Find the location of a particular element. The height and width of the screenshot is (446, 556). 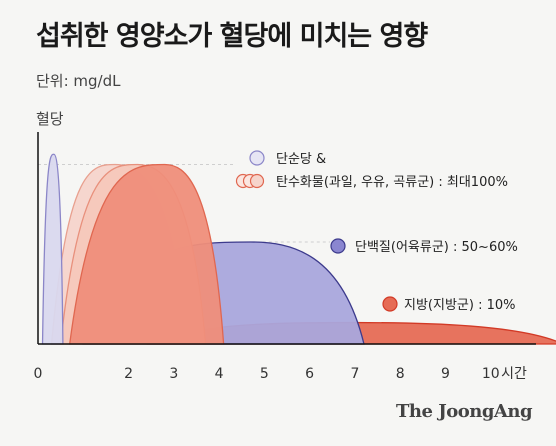

x-tick-label: 10 is located at coordinates (491, 374).